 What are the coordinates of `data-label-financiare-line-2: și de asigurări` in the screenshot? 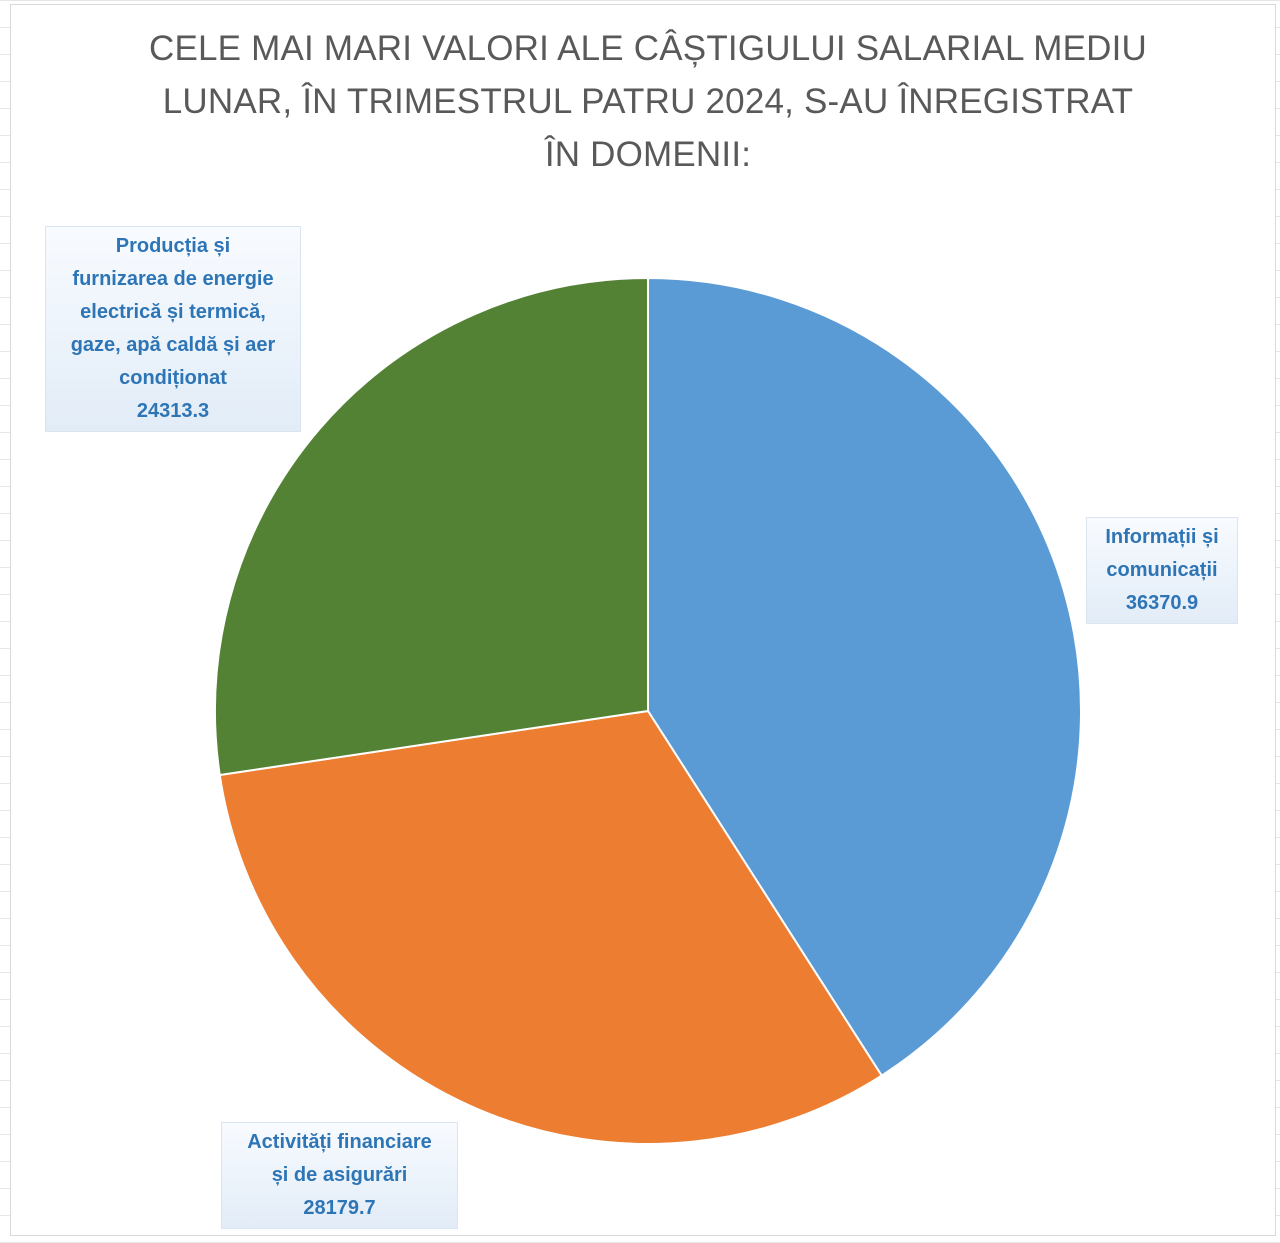 It's located at (339, 1175).